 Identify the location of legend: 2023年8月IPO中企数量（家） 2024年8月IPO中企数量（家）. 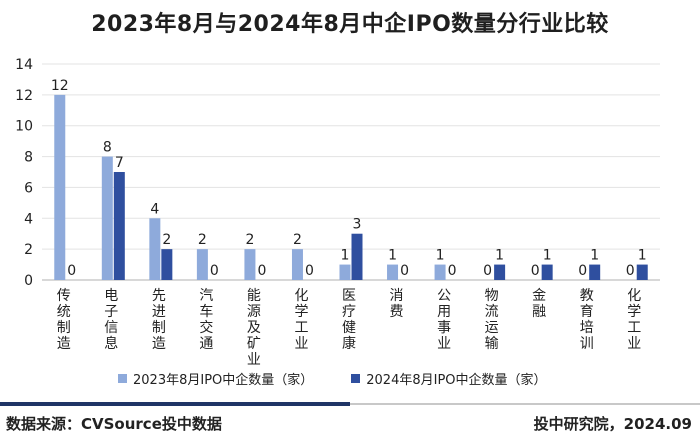
(332, 378).